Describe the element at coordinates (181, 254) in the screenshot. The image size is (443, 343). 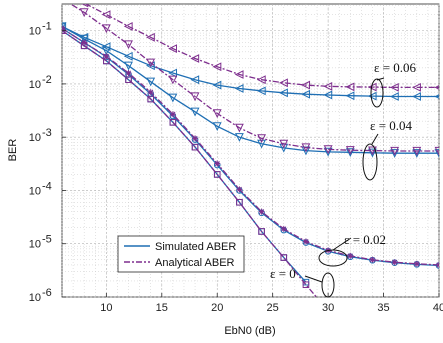
I see `legend: Simulated ABER Analytical ABER` at that location.